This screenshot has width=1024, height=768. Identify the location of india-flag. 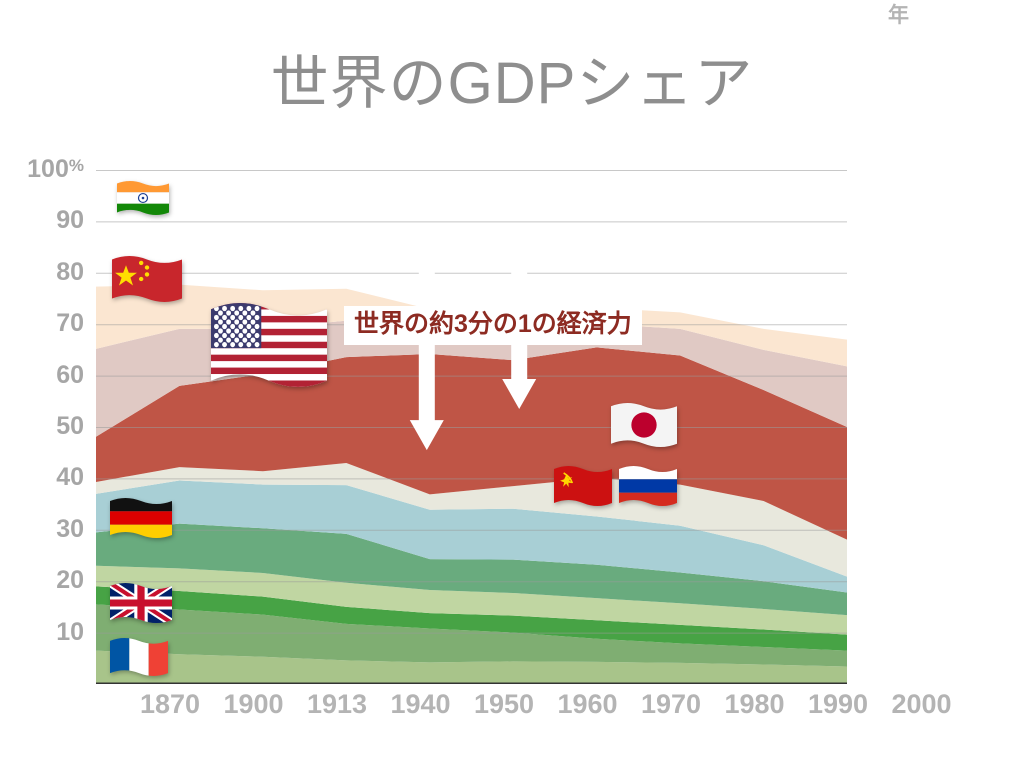
(143, 198).